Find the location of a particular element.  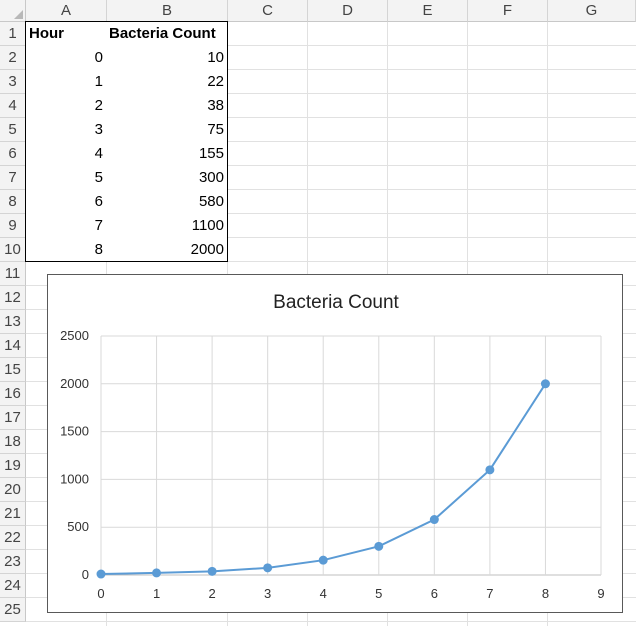

data-cell: 4 is located at coordinates (66, 153).